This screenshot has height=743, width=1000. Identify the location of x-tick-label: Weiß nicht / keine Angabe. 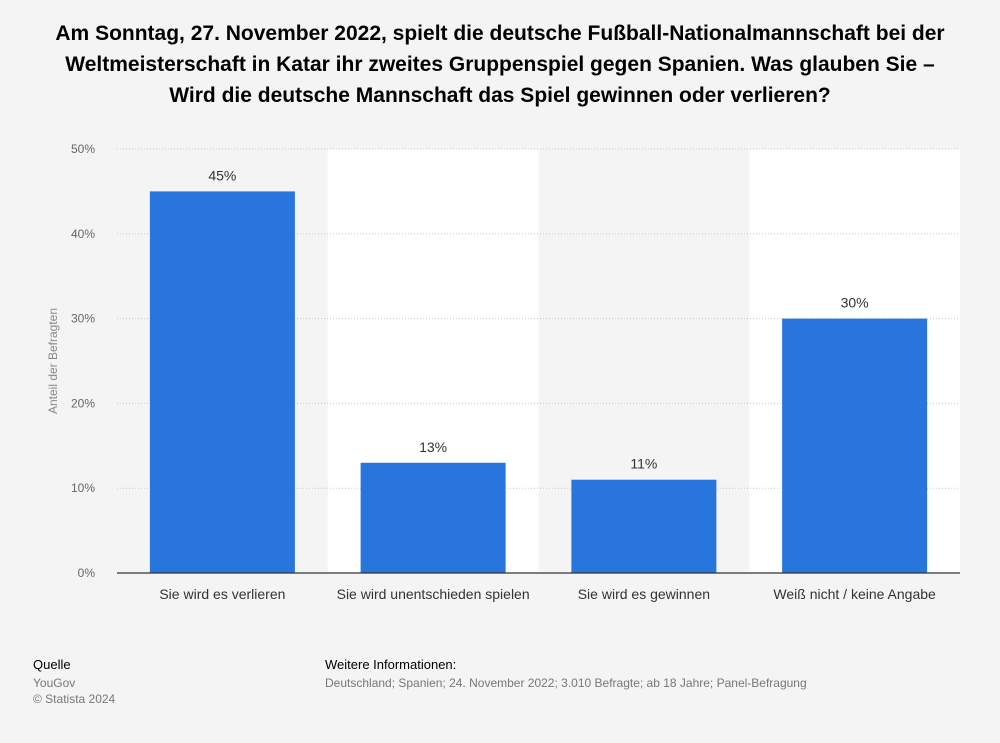
(854, 594).